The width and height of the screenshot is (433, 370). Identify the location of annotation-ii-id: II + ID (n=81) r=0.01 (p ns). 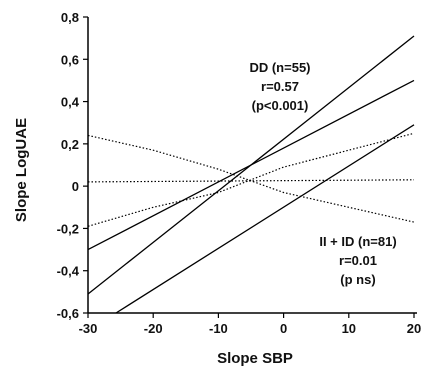
(357, 260).